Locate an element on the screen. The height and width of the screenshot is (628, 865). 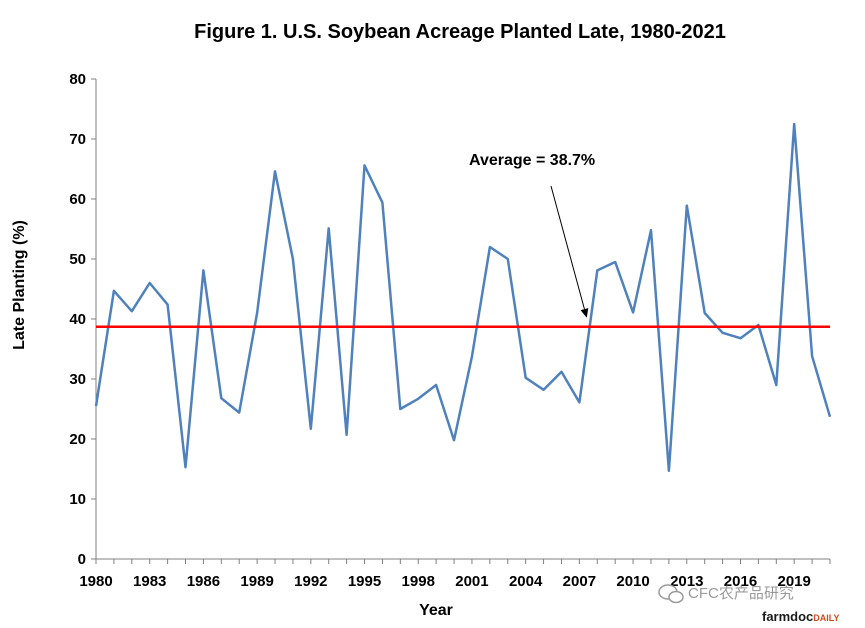
wechat-icon is located at coordinates (671, 594).